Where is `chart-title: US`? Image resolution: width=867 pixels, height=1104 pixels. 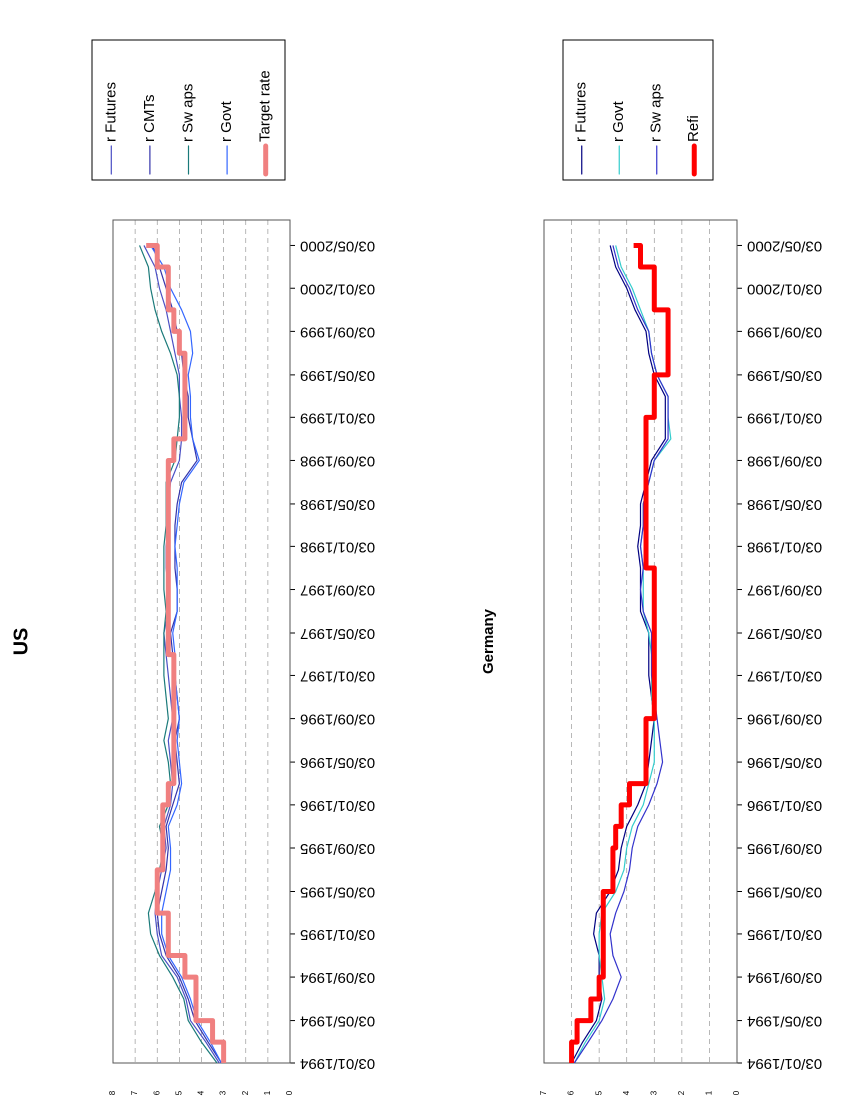
chart-title: US is located at coordinates (21, 642).